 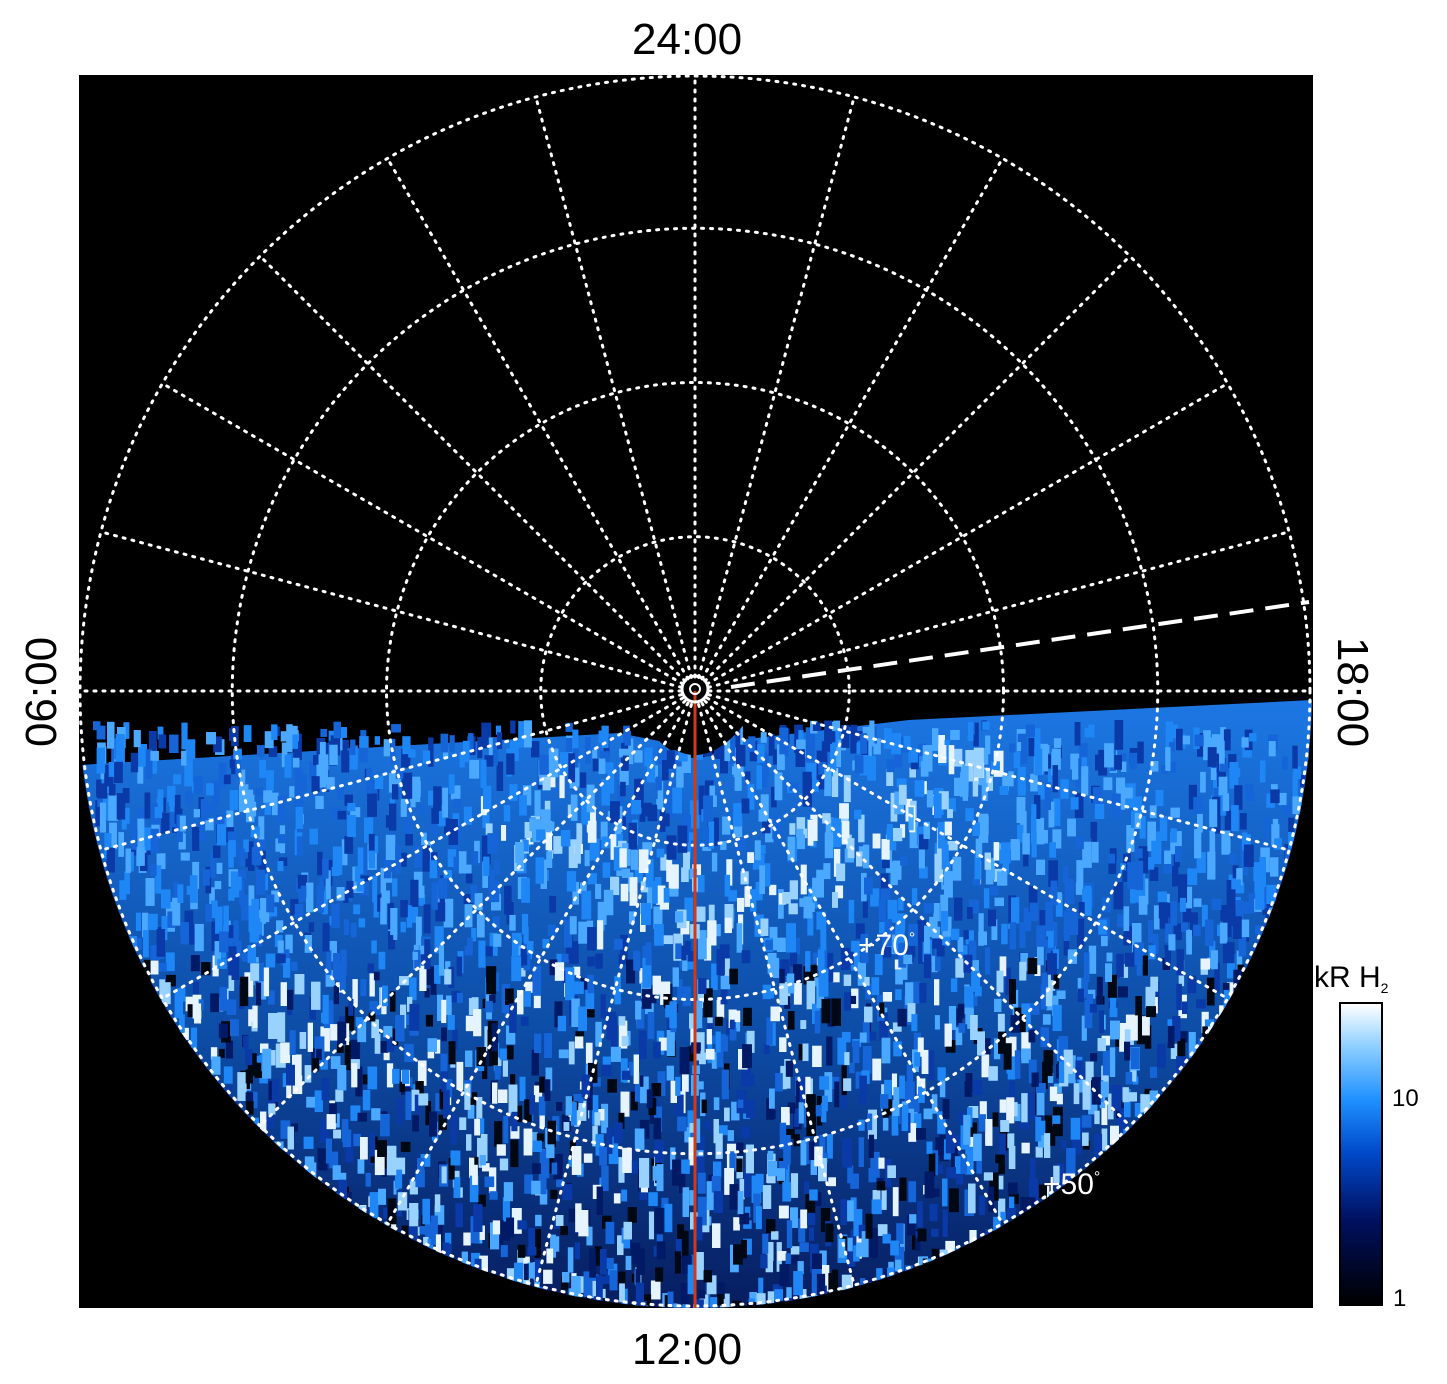 What do you see at coordinates (1384, 988) in the screenshot?
I see `colorbar-unit-subscript: 2` at bounding box center [1384, 988].